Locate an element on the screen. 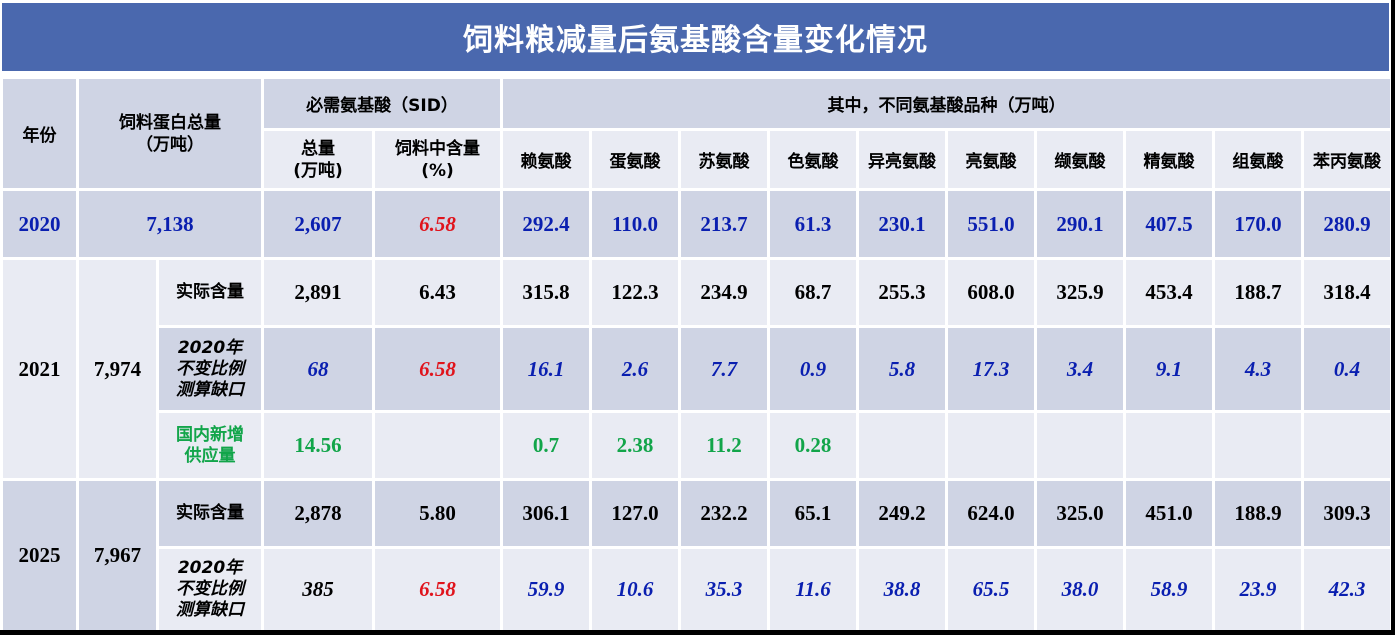  value-cell: 11.2 is located at coordinates (724, 445).